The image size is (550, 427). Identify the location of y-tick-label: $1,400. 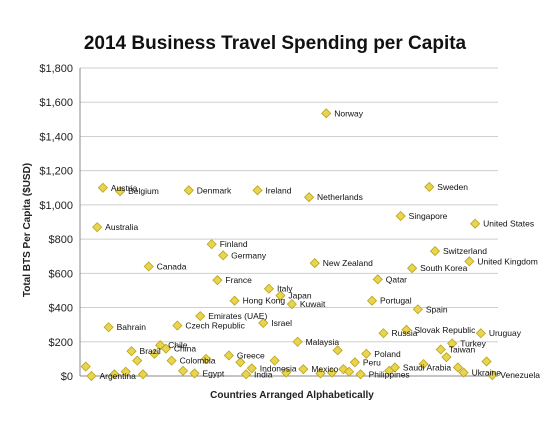
(56, 137).